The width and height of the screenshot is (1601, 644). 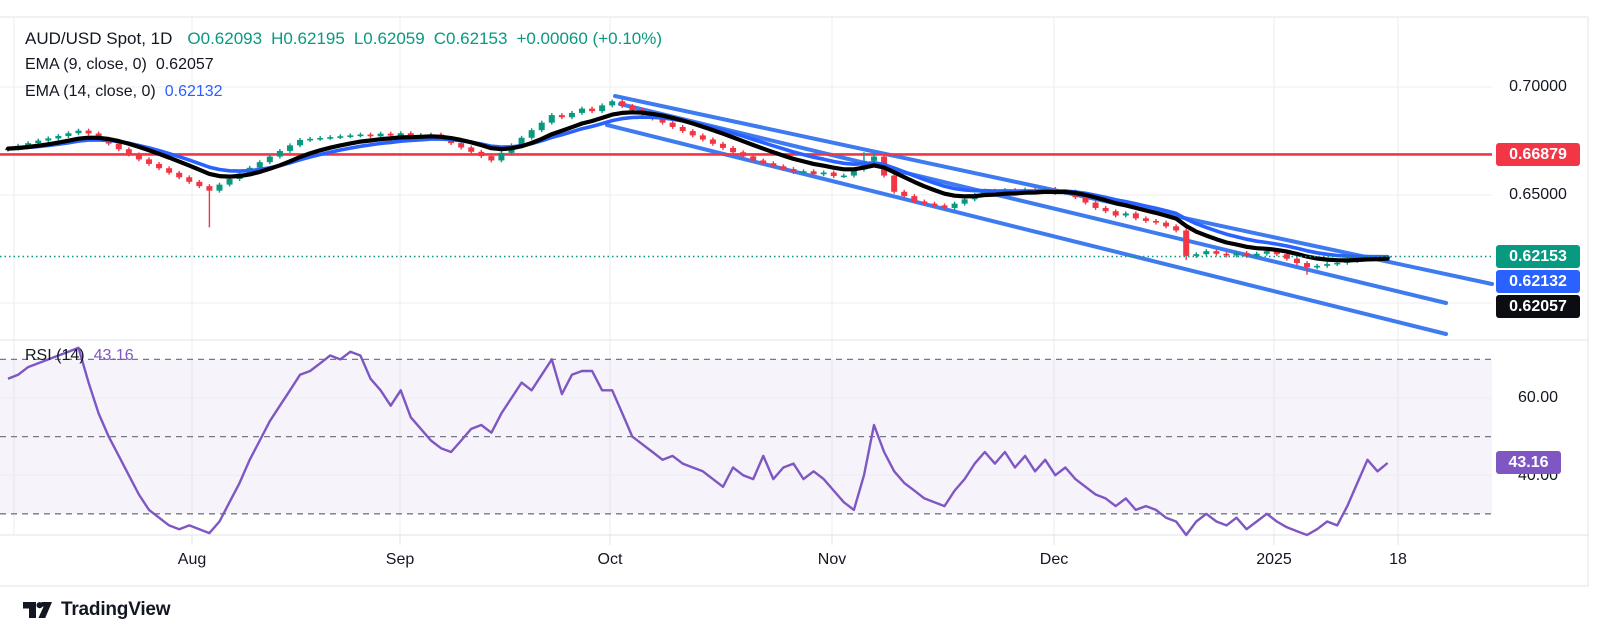 I want to click on tradingview-logo-text: TradingView, so click(x=116, y=609).